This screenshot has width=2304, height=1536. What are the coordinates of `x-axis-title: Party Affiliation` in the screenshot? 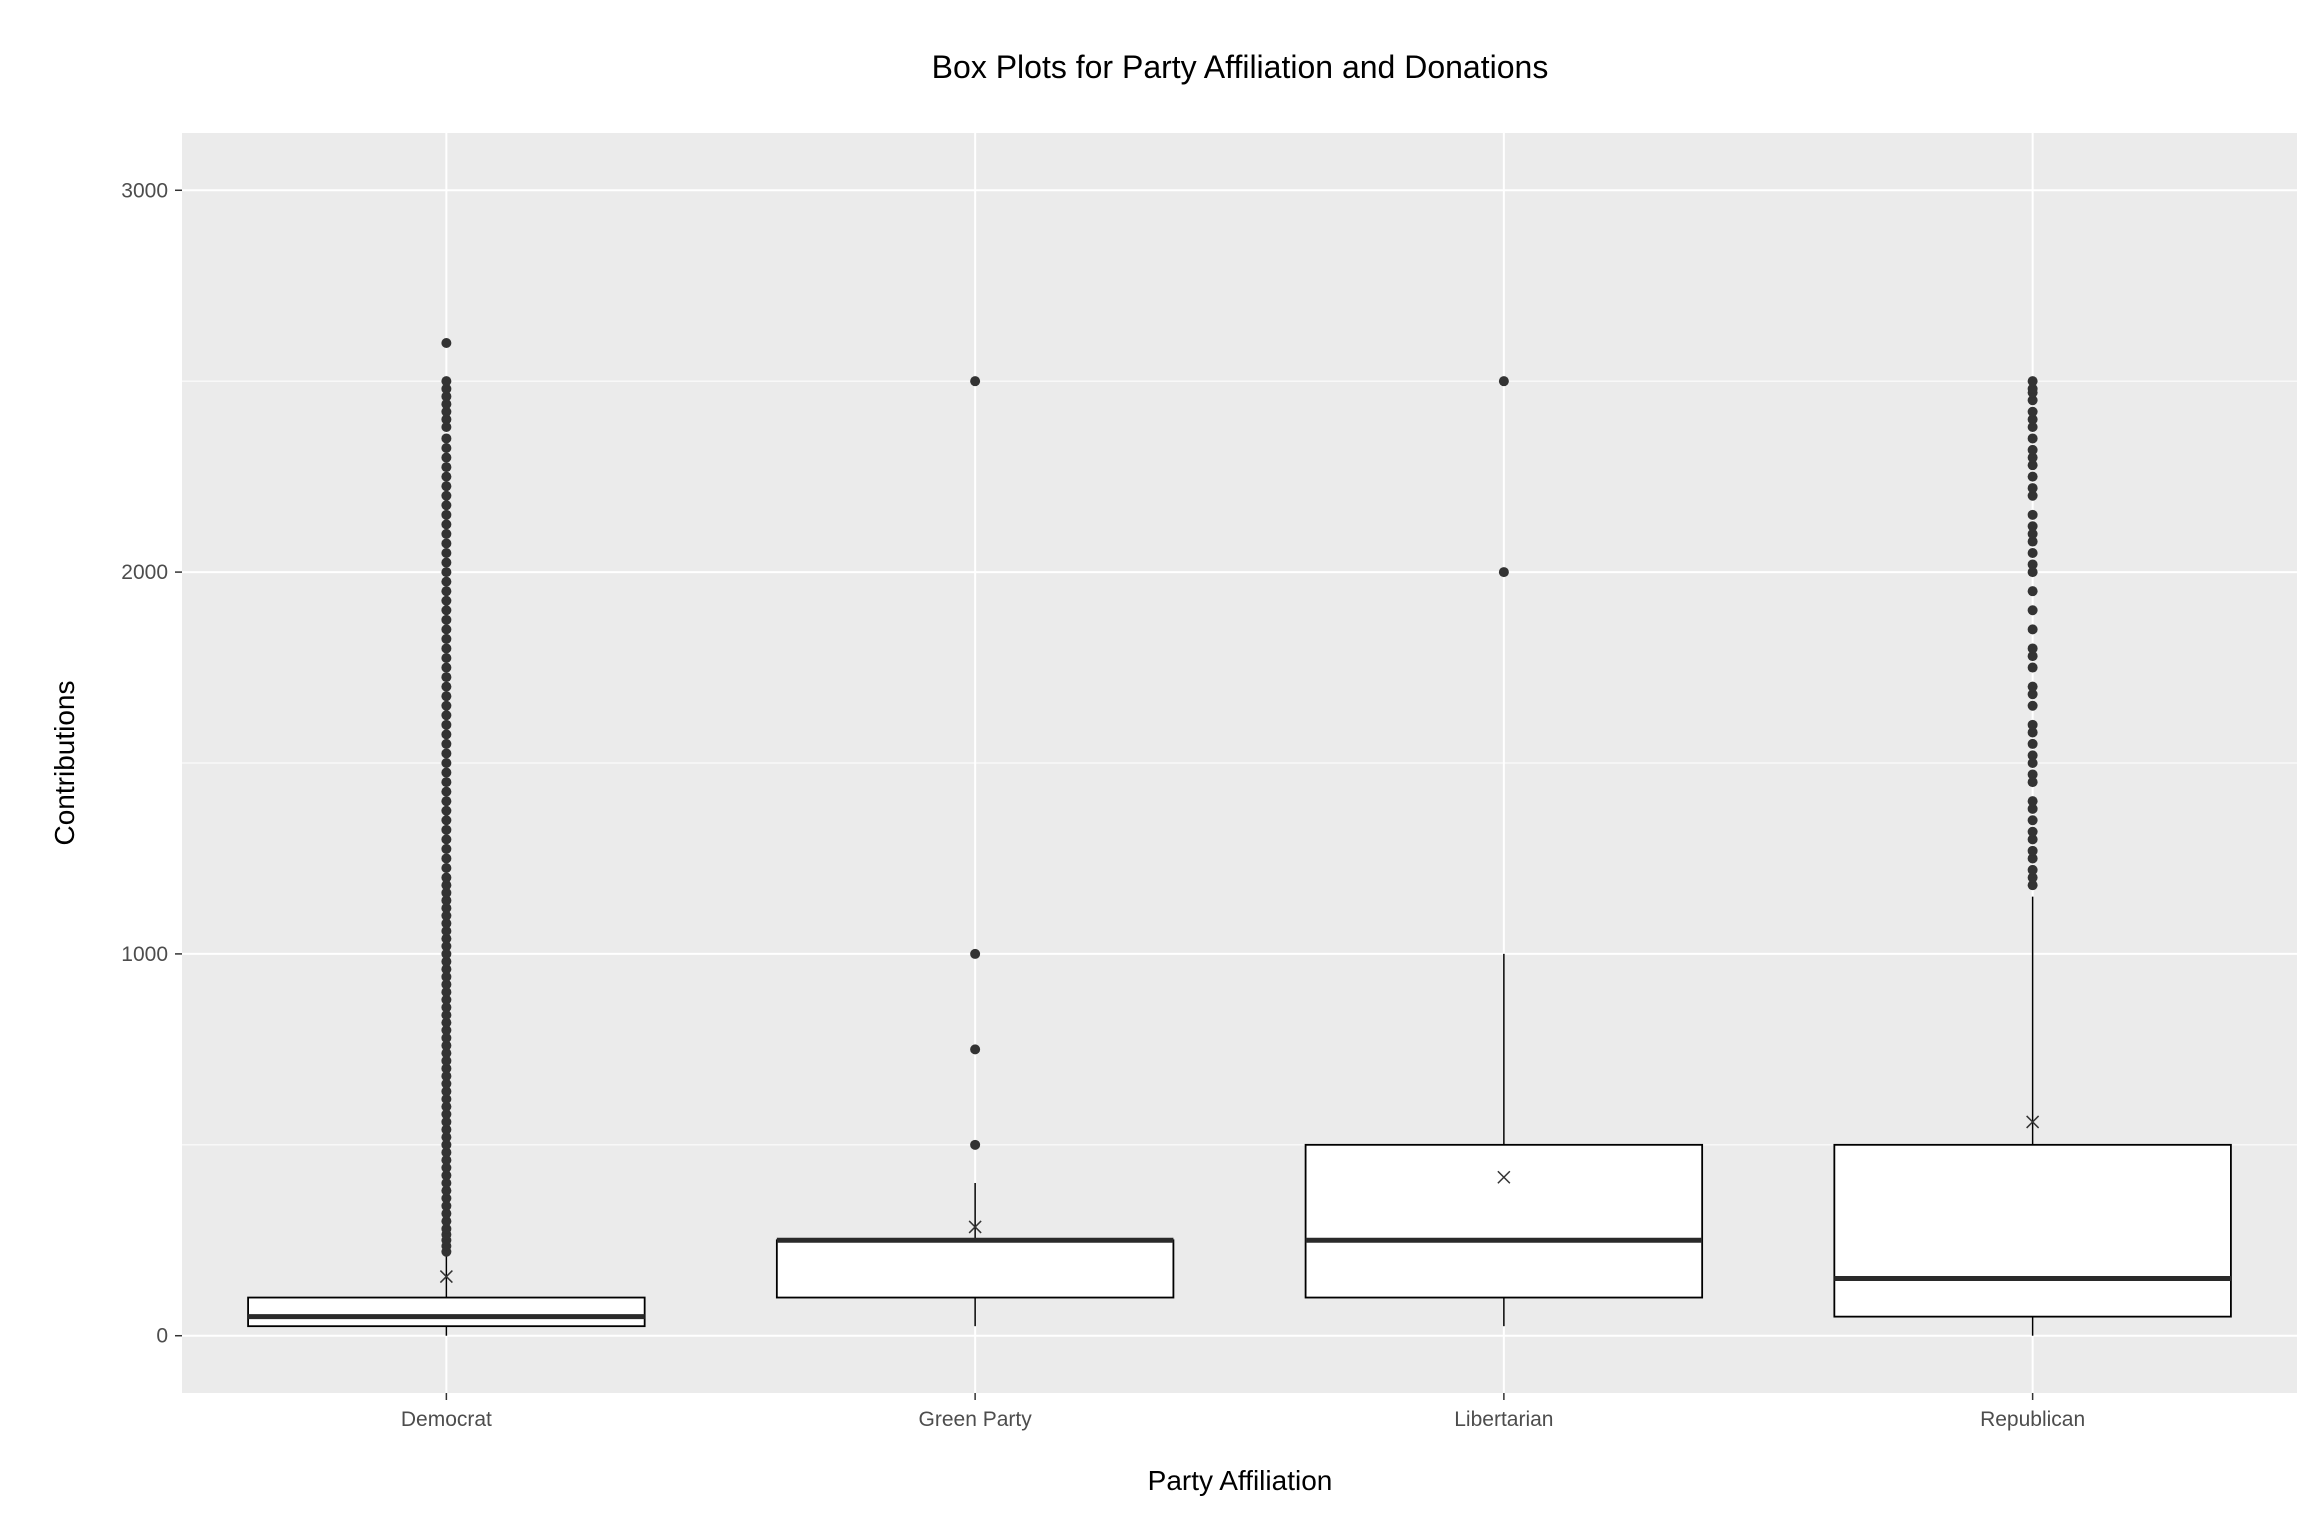 It's located at (1240, 1480).